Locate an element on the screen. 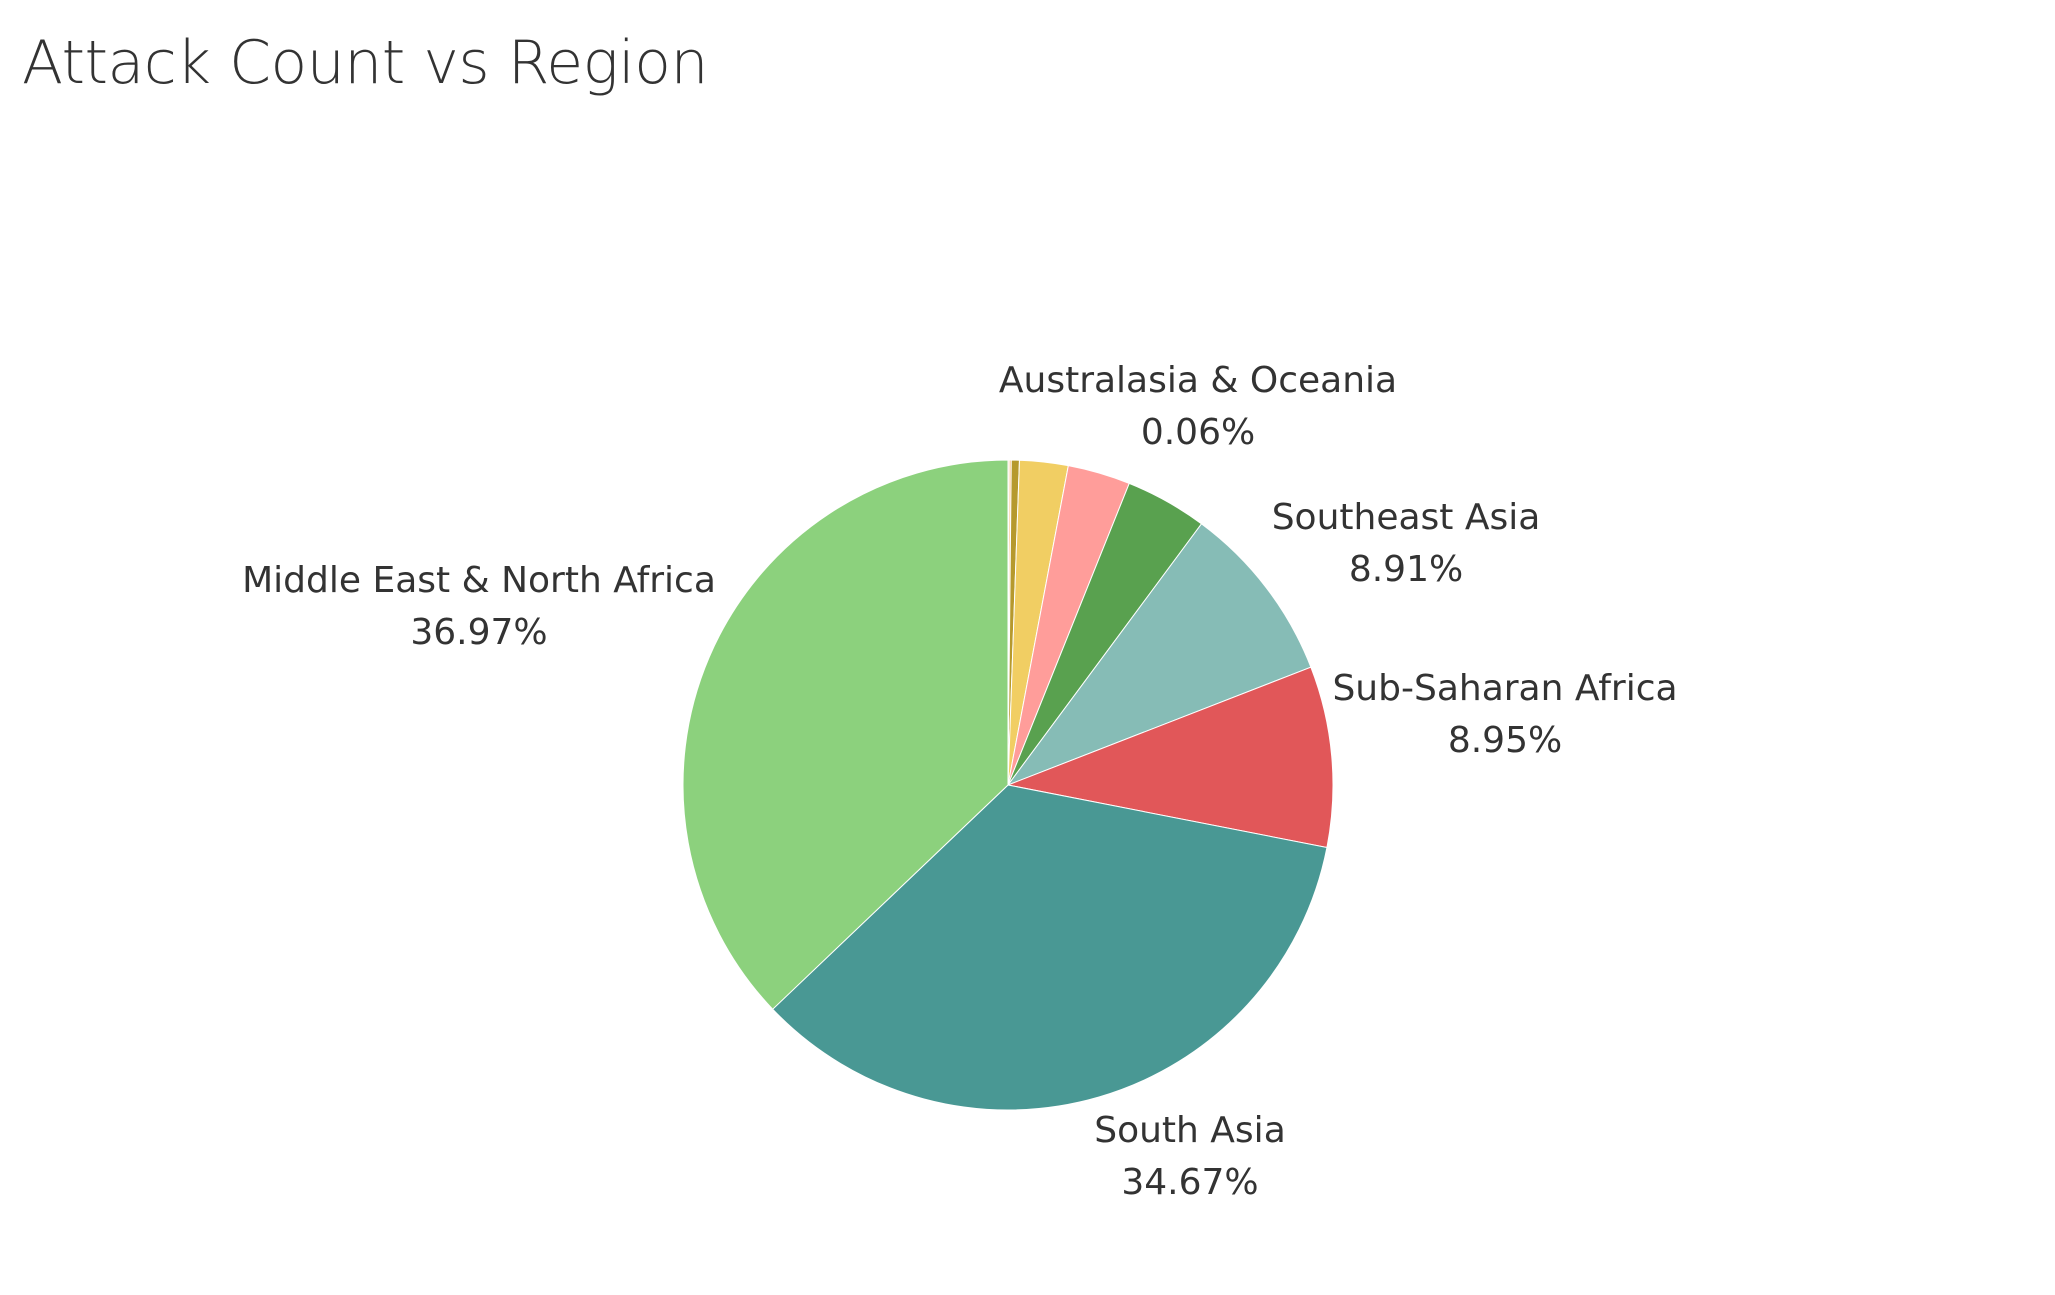 Image resolution: width=2055 pixels, height=1295 pixels. label-middle-east-north-africa: Middle East & North Africa 36.97% is located at coordinates (479, 606).